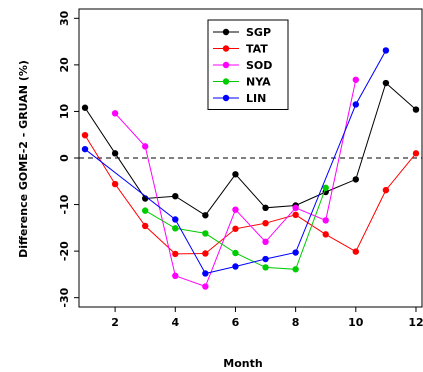  Describe the element at coordinates (115, 322) in the screenshot. I see `x-tick-label: 2` at that location.